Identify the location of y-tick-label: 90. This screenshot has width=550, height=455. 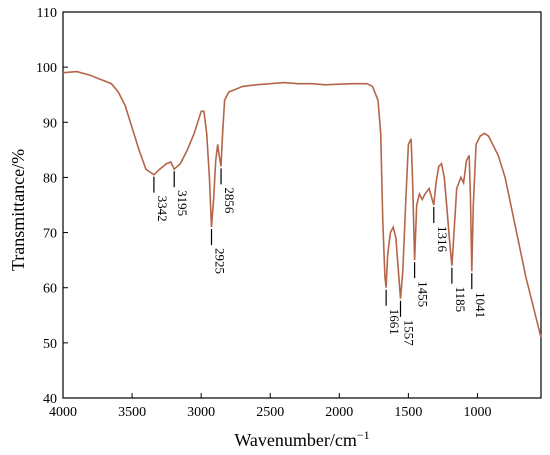
(50, 123).